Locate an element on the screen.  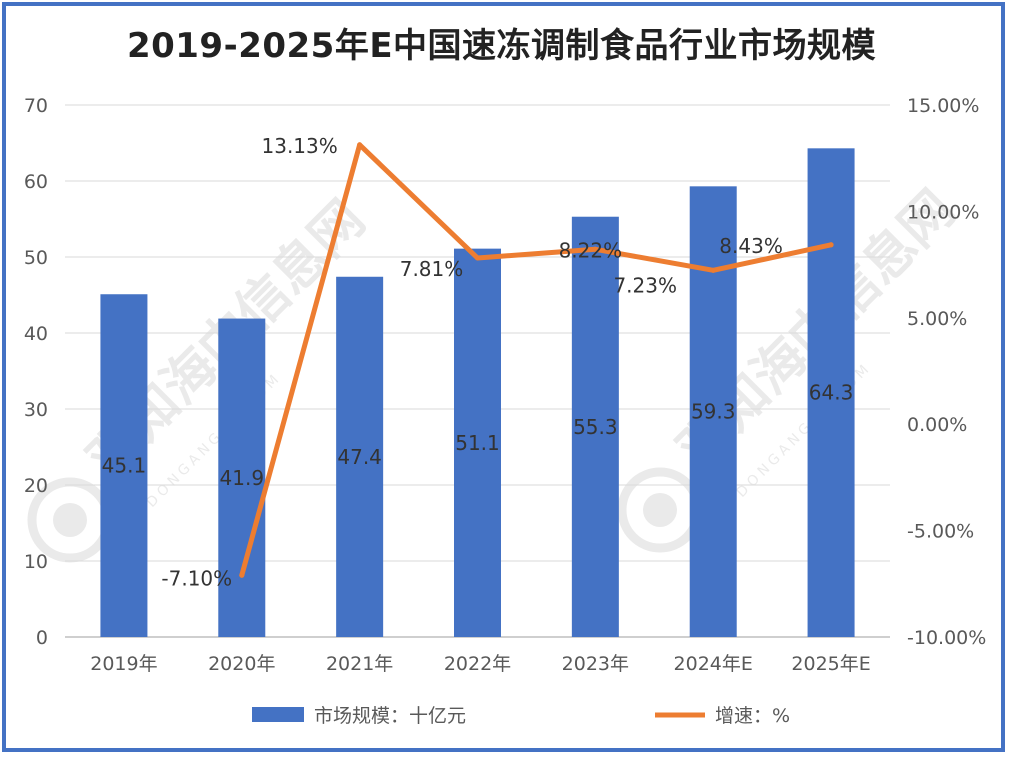
x-tick-label: 2022年 is located at coordinates (477, 664).